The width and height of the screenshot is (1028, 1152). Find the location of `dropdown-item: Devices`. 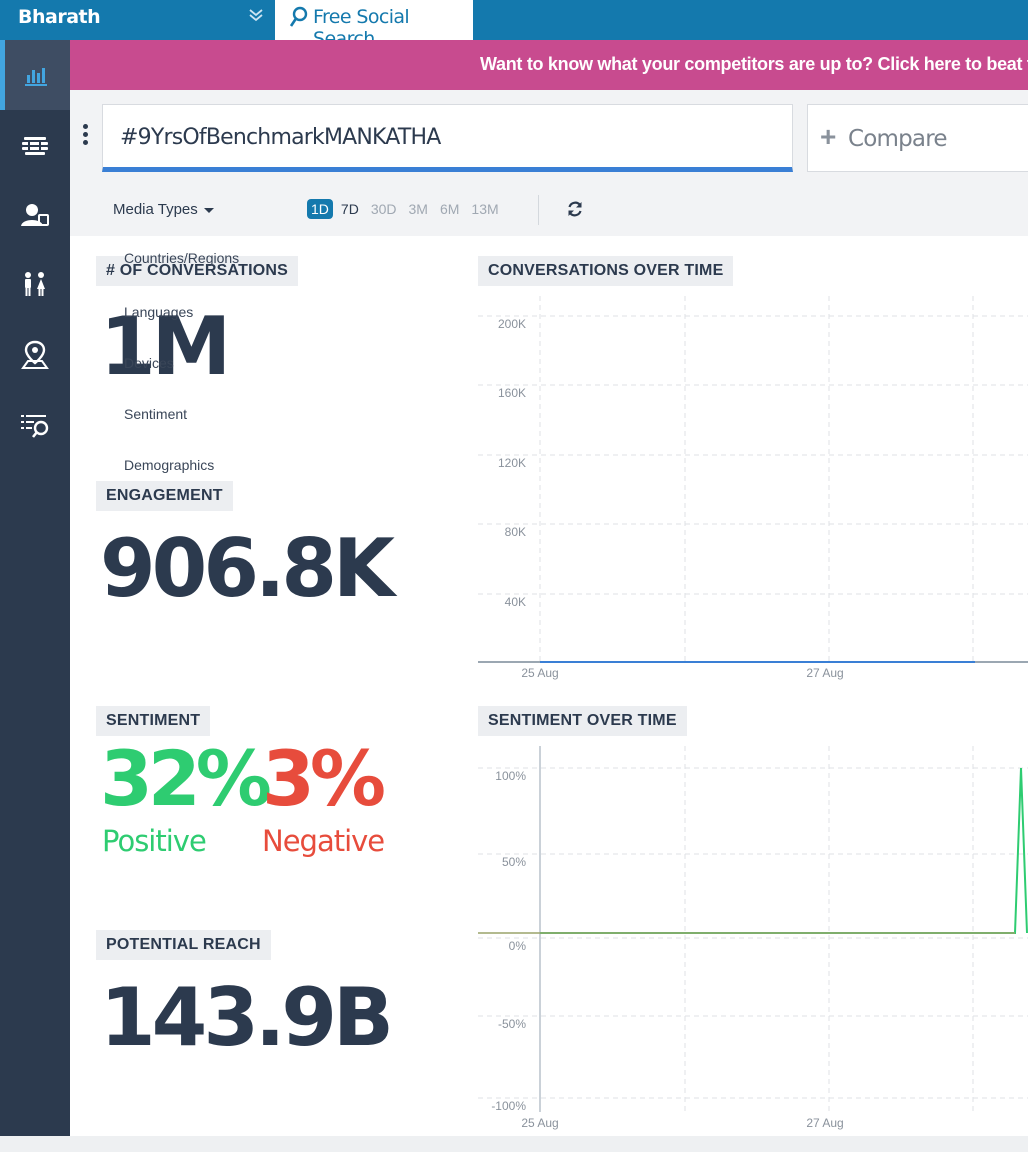

dropdown-item: Devices is located at coordinates (149, 363).